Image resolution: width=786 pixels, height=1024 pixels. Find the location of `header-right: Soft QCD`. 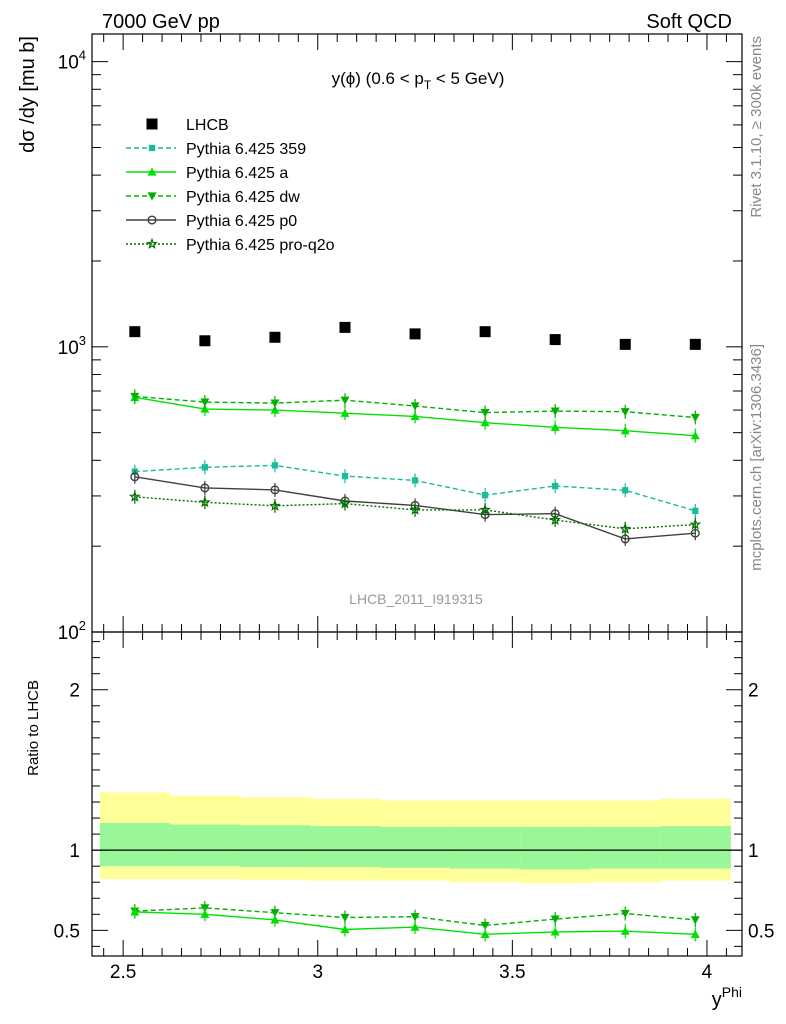

header-right: Soft QCD is located at coordinates (689, 22).